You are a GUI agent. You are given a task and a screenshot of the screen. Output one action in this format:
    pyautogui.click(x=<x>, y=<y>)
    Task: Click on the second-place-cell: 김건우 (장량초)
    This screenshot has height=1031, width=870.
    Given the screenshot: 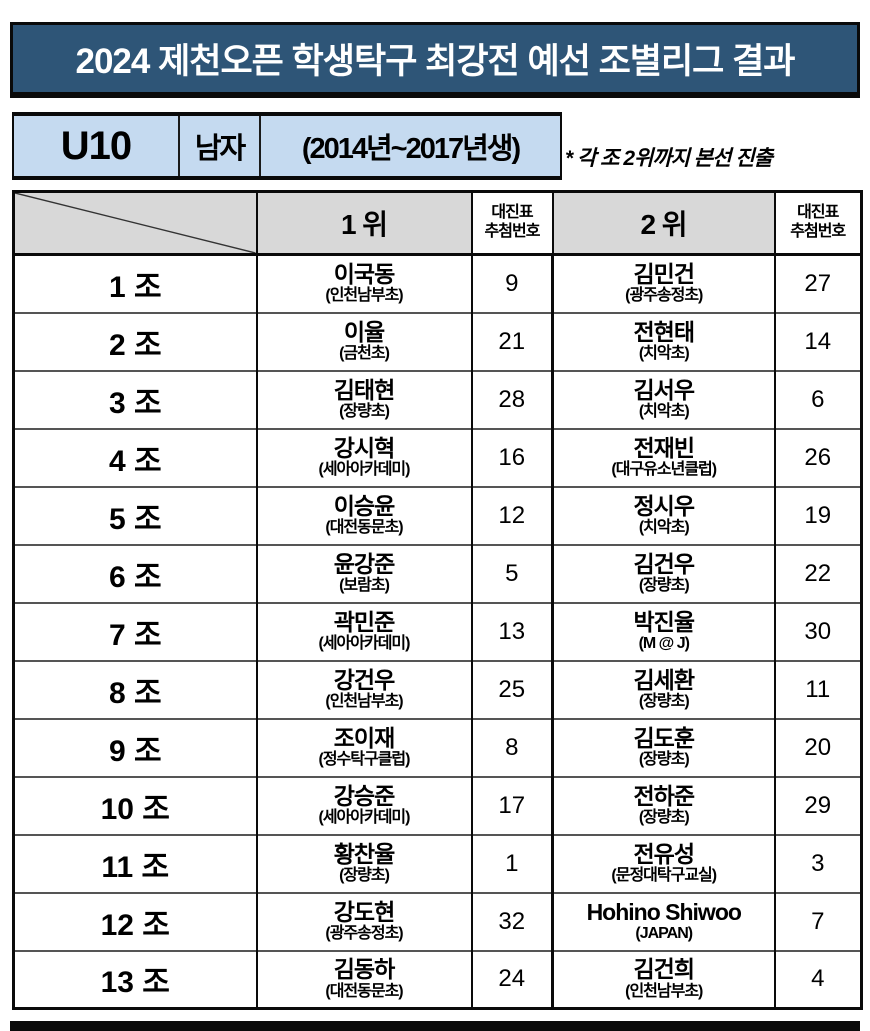 What is the action you would take?
    pyautogui.click(x=663, y=573)
    